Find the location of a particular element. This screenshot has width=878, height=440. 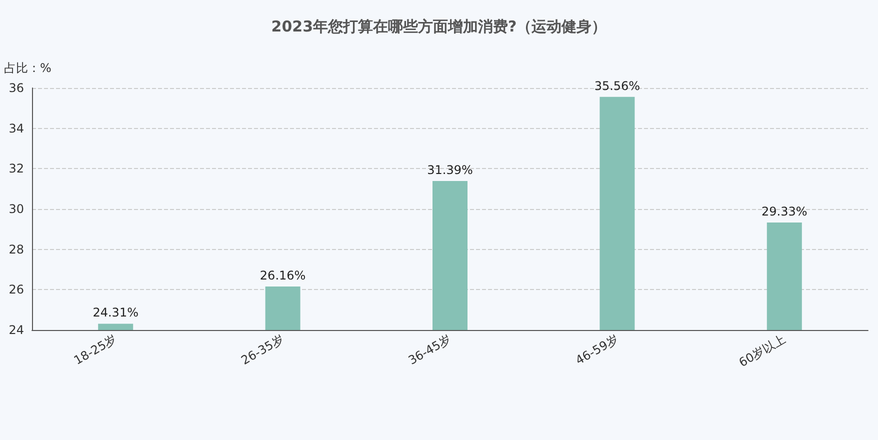

data-label: 35.56% is located at coordinates (617, 85).